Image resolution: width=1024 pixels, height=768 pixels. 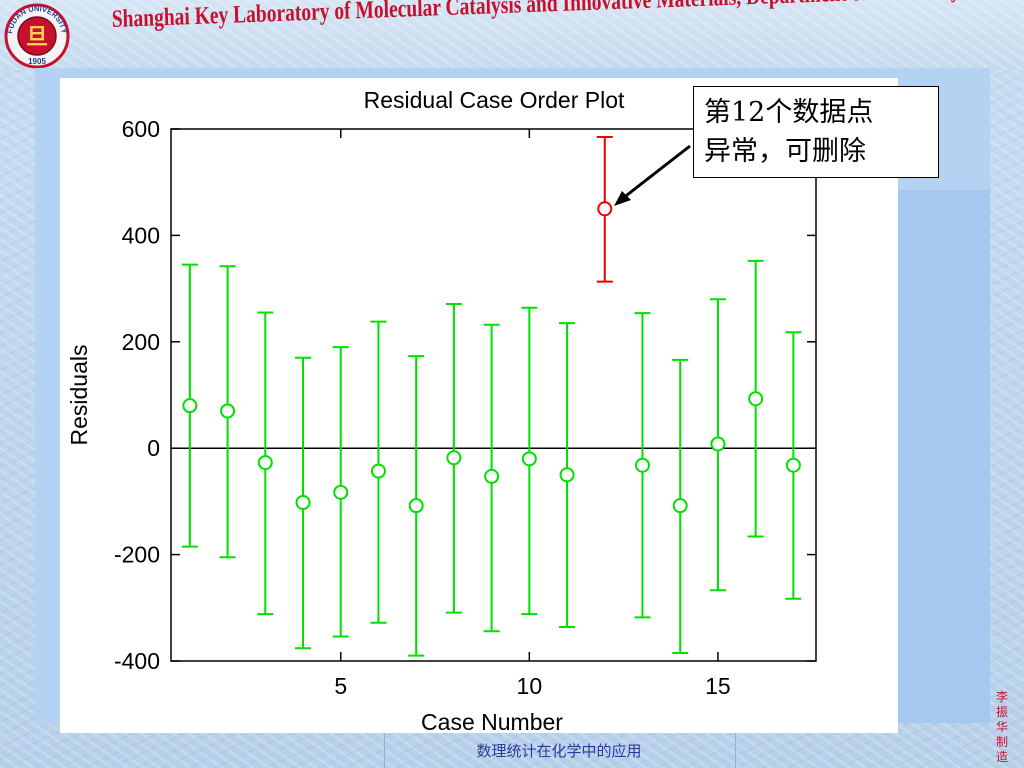 What do you see at coordinates (137, 661) in the screenshot?
I see `y-tick-label: -400` at bounding box center [137, 661].